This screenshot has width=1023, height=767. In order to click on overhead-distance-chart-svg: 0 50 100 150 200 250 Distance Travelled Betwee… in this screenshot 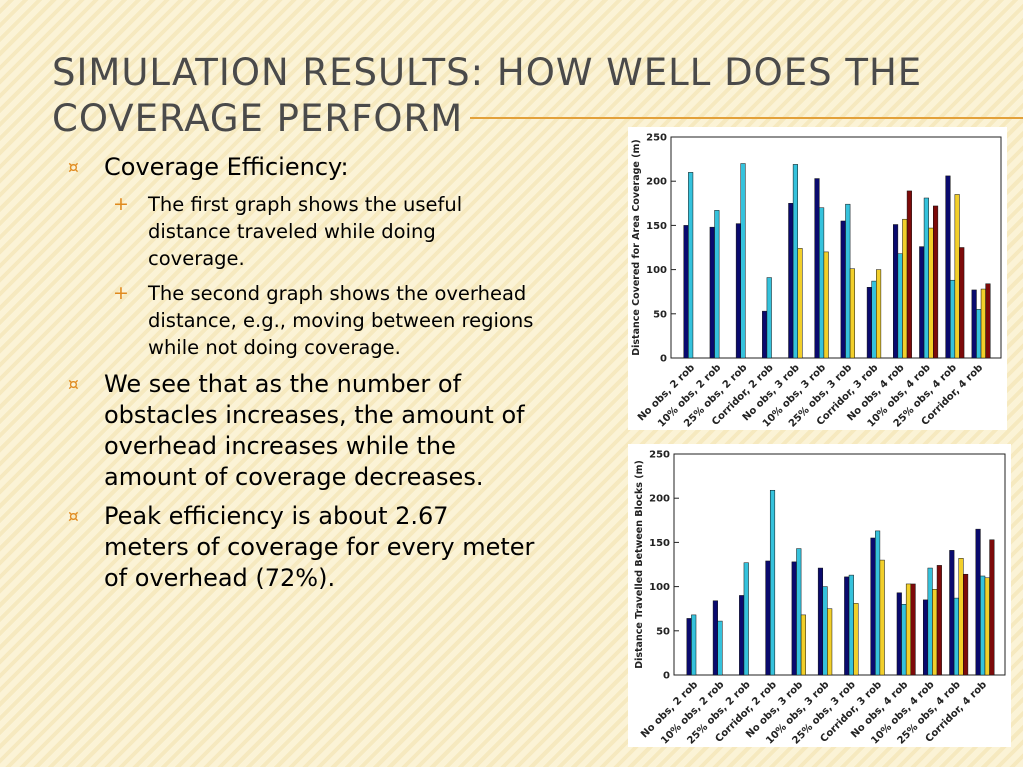, I will do `click(820, 598)`.